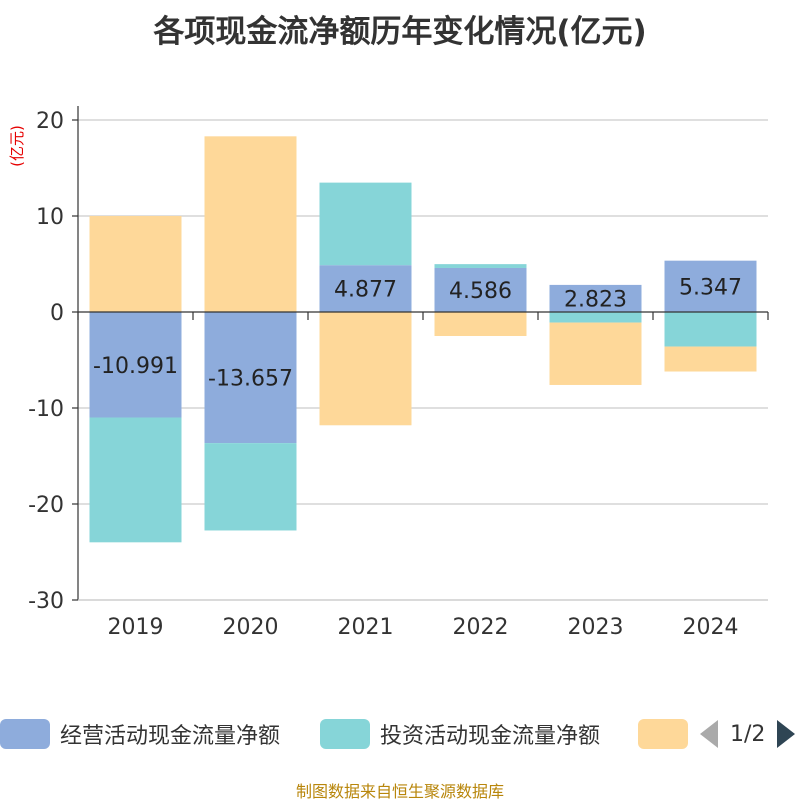  Describe the element at coordinates (46, 601) in the screenshot. I see `y-tick-label: -30` at that location.